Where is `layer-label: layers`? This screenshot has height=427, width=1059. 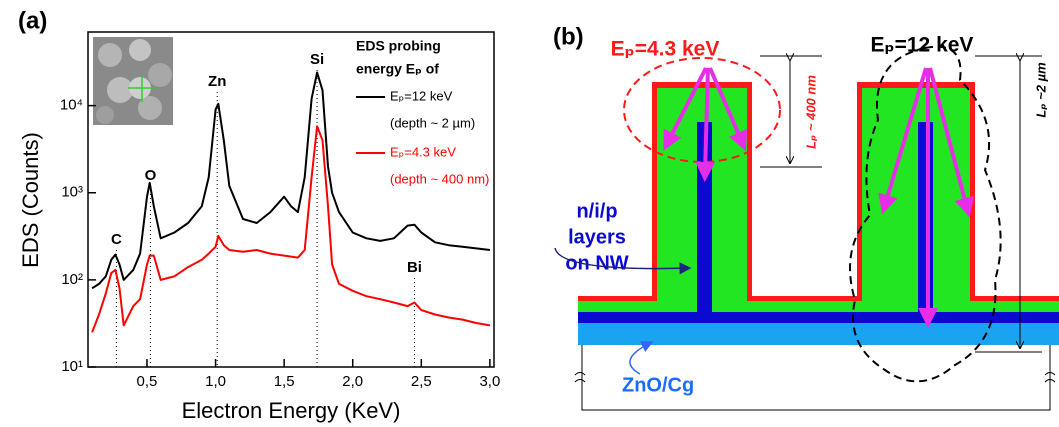
layer-label: layers is located at coordinates (597, 237).